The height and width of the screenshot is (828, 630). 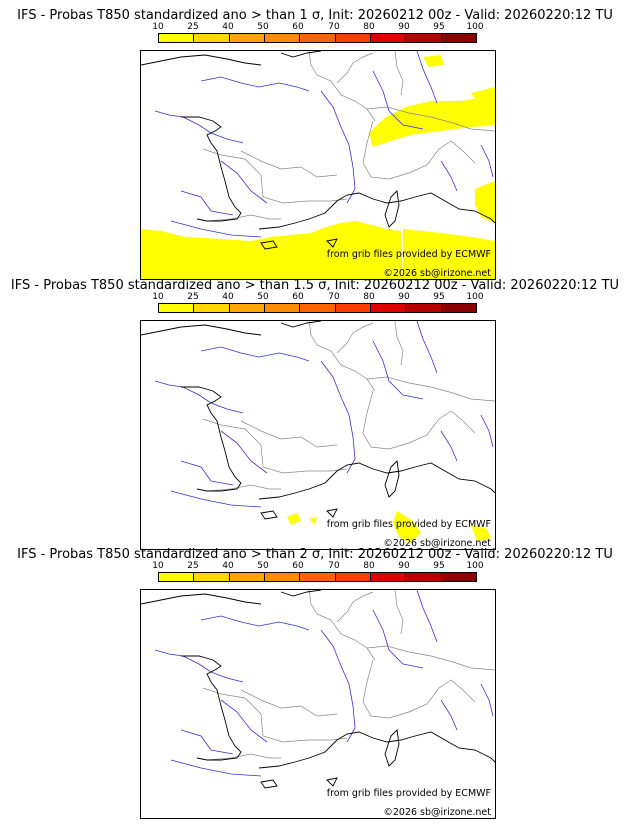 I want to click on map-canvas, so click(x=318, y=689).